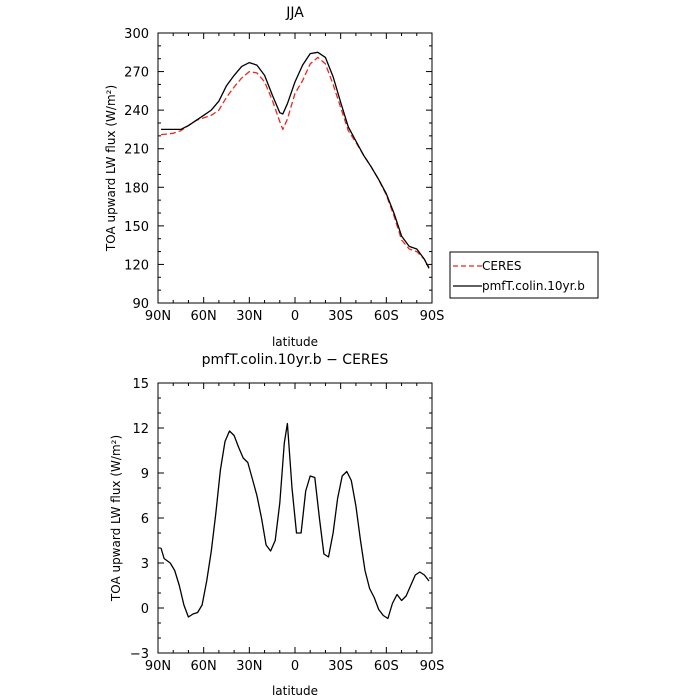  I want to click on y-axis-label-top: TOA upward LW flux (W/m²), so click(111, 168).